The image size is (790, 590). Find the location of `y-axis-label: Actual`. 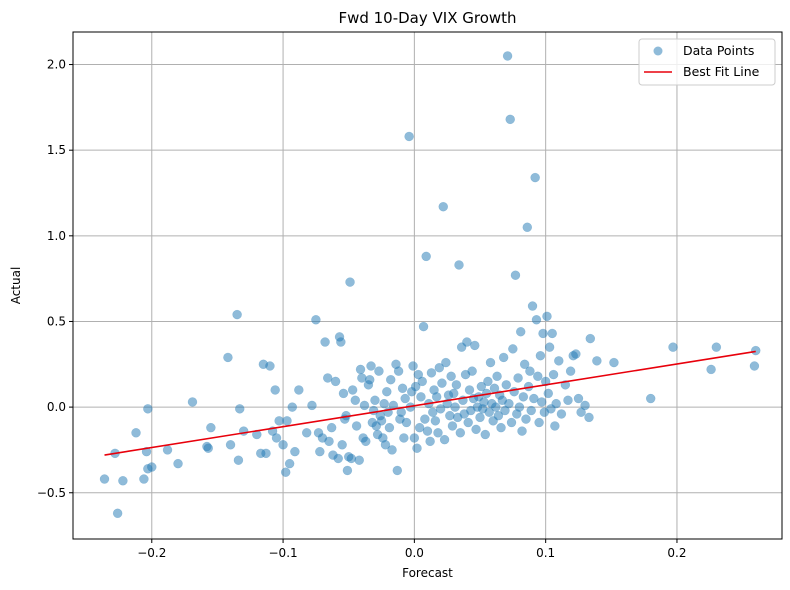

y-axis-label: Actual is located at coordinates (16, 286).